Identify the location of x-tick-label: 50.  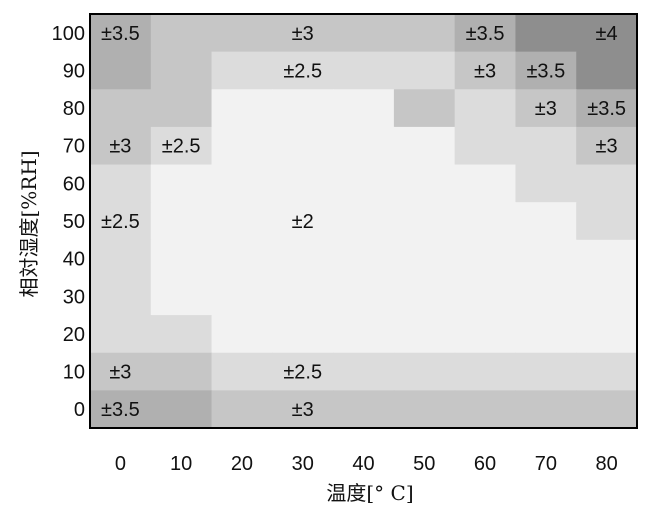
(424, 464).